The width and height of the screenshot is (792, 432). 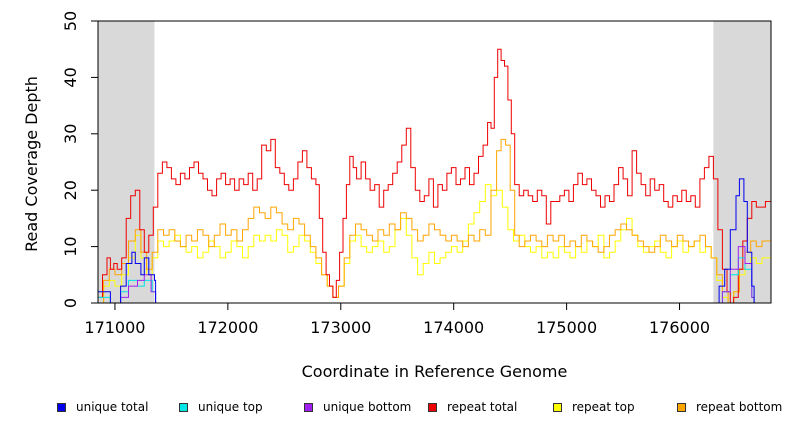 What do you see at coordinates (739, 407) in the screenshot?
I see `legend-label: repeat bottom` at bounding box center [739, 407].